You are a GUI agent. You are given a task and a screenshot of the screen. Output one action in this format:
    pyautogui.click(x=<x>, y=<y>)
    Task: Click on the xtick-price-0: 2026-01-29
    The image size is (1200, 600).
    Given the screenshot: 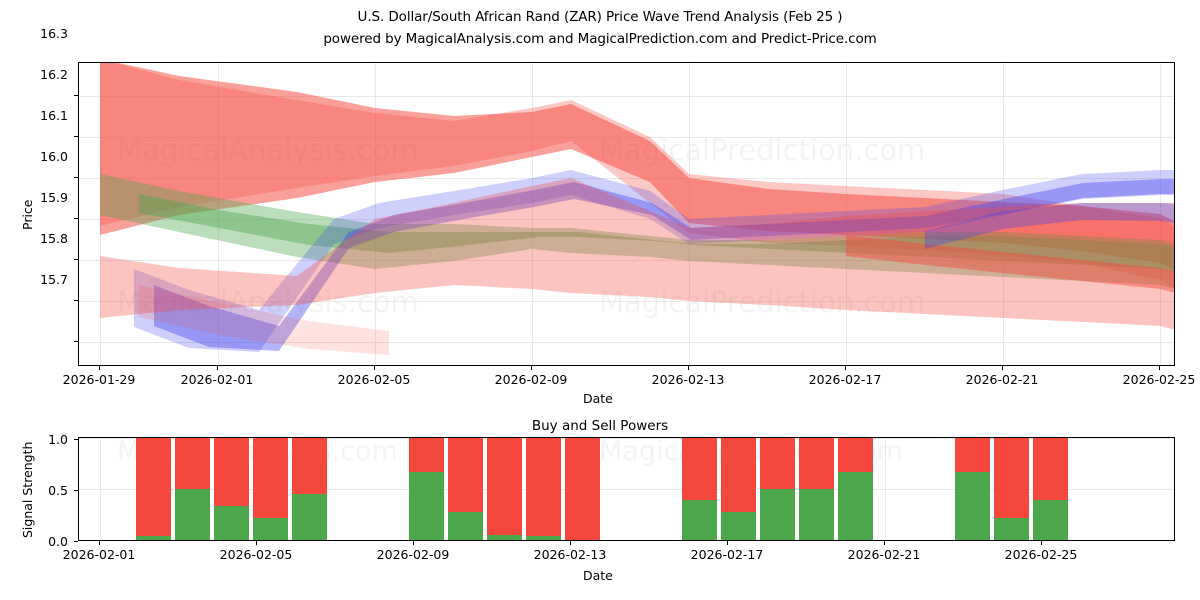 What is the action you would take?
    pyautogui.click(x=99, y=379)
    